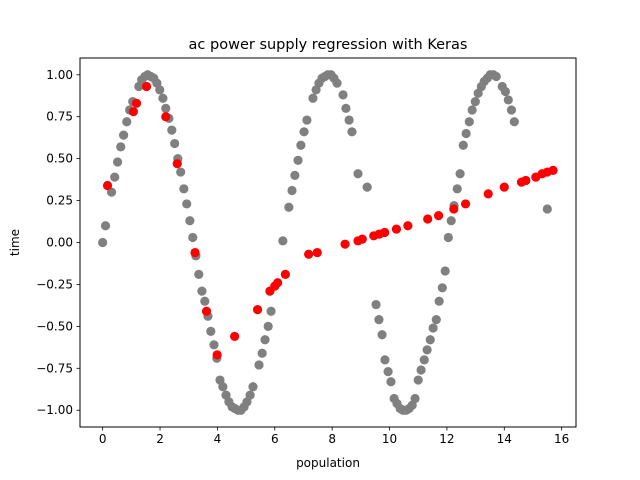 The width and height of the screenshot is (640, 480). I want to click on x-tick-label: 6, so click(275, 439).